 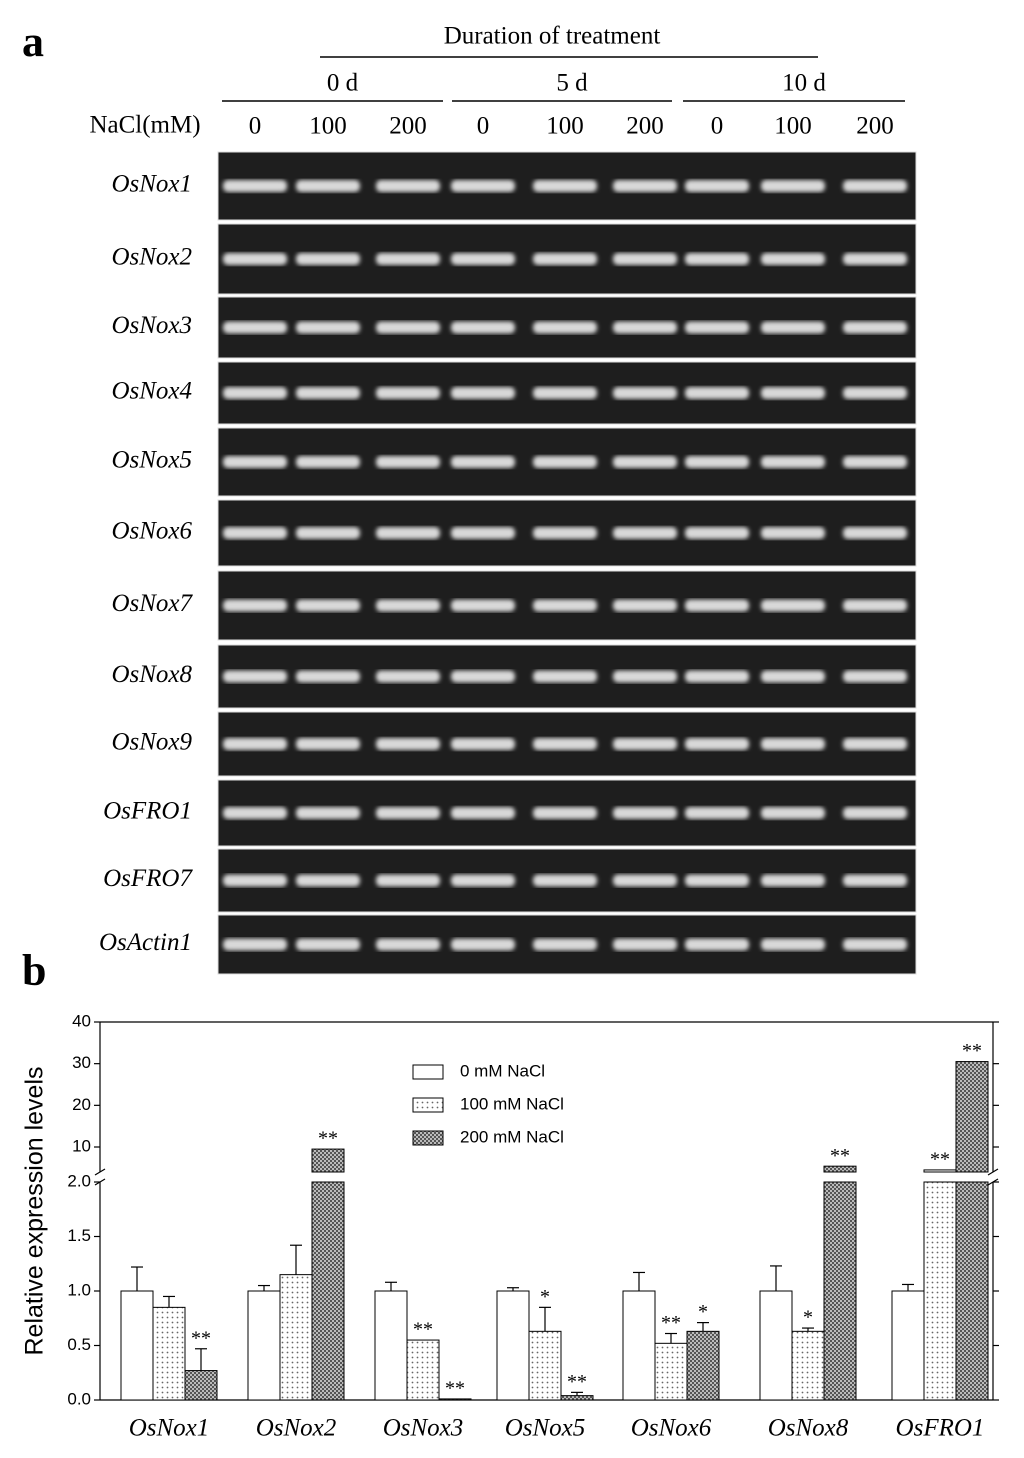 I want to click on duration-label: 10 d, so click(x=804, y=83).